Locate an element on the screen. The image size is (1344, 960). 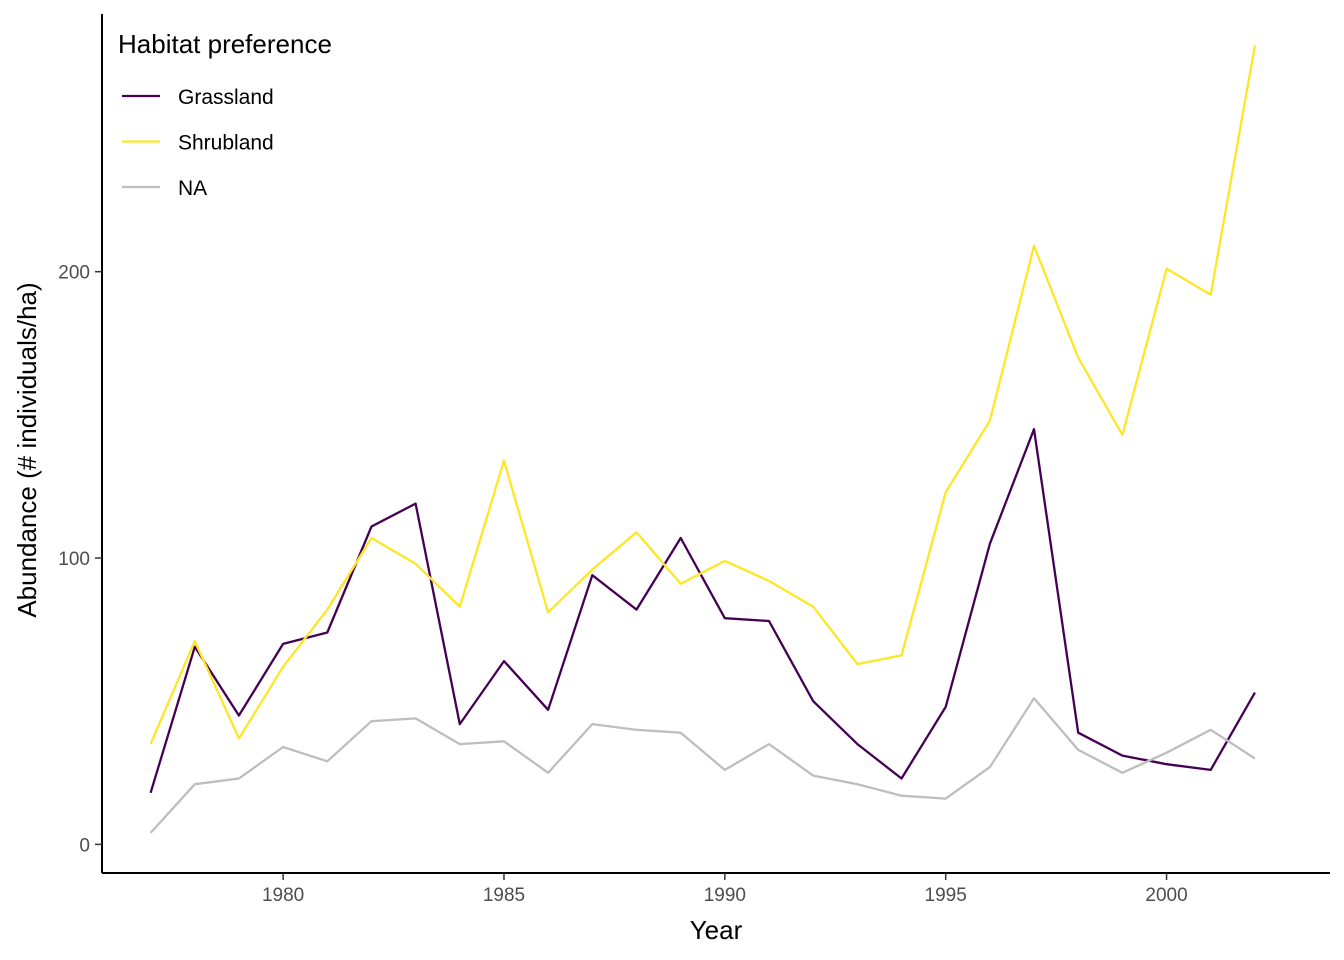
series-line-na is located at coordinates (702, 765).